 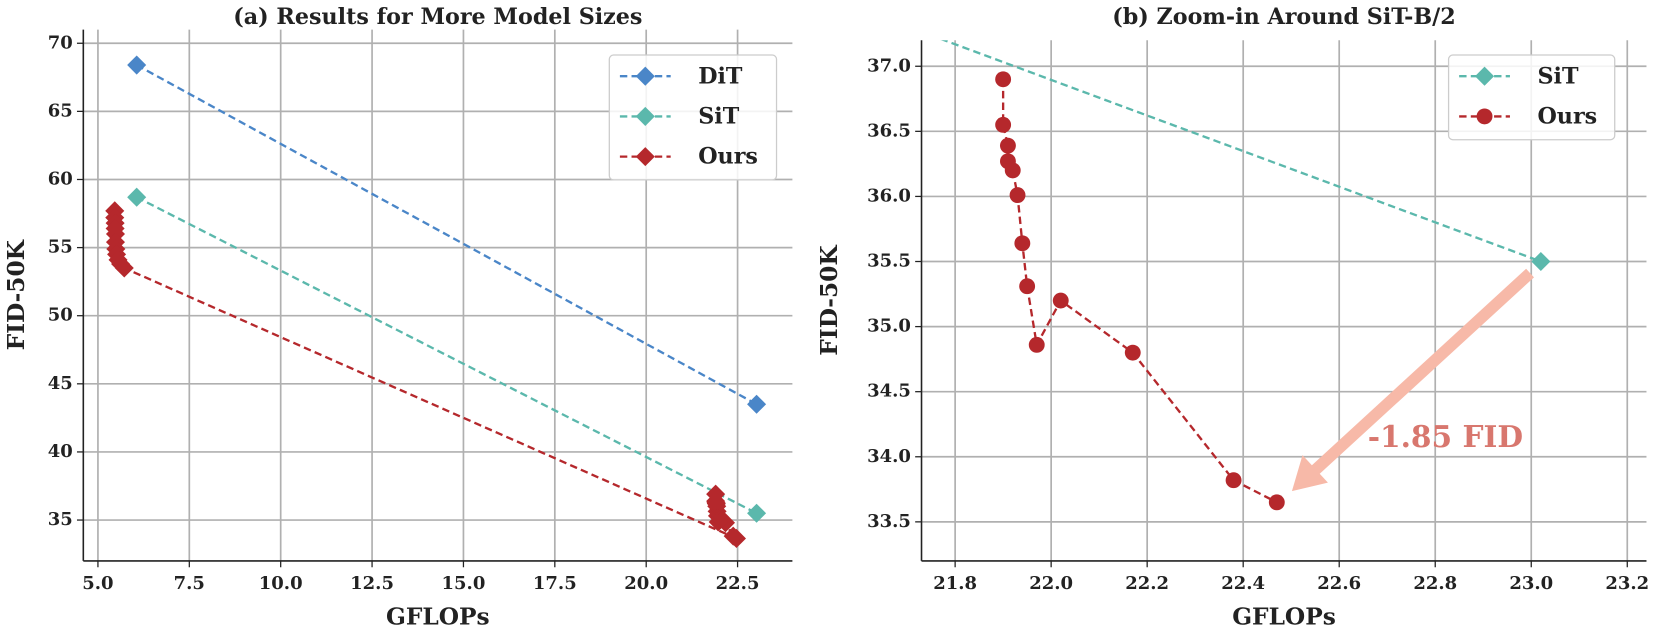 I want to click on y-tick-label: 35, so click(x=60, y=519).